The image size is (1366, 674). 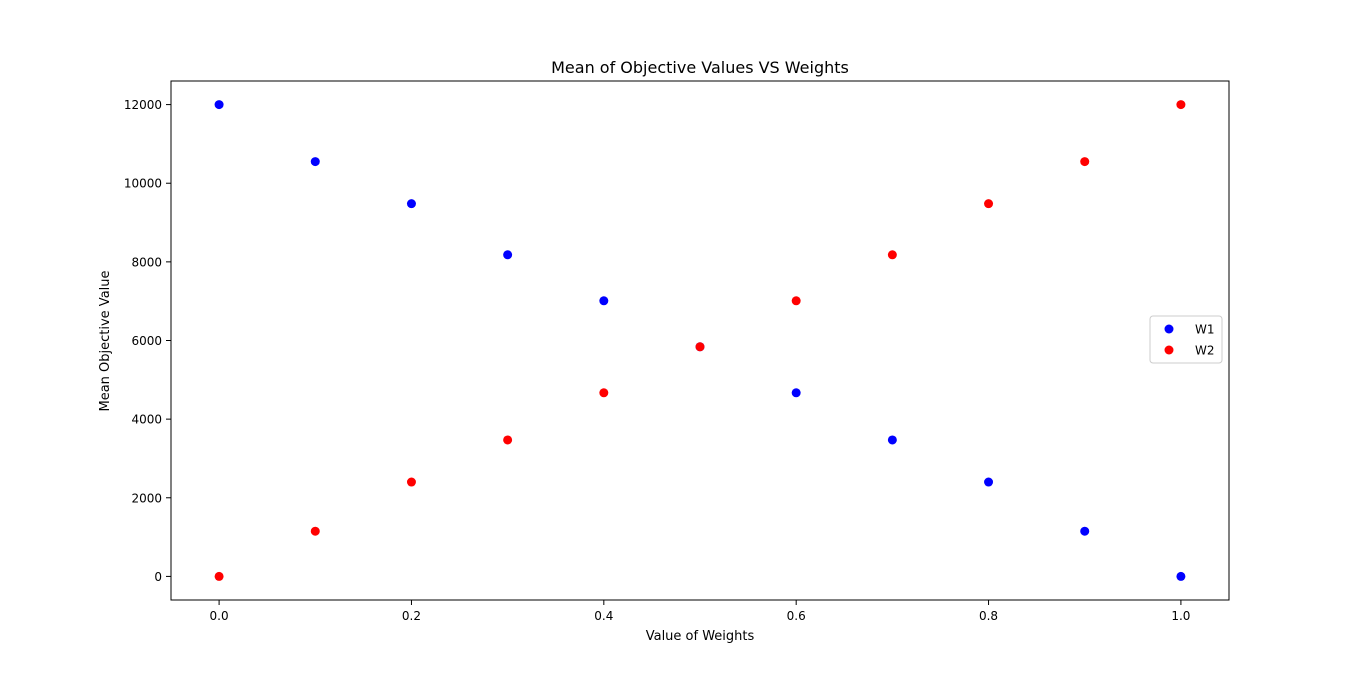 I want to click on y-tick-label: 10000, so click(x=143, y=184).